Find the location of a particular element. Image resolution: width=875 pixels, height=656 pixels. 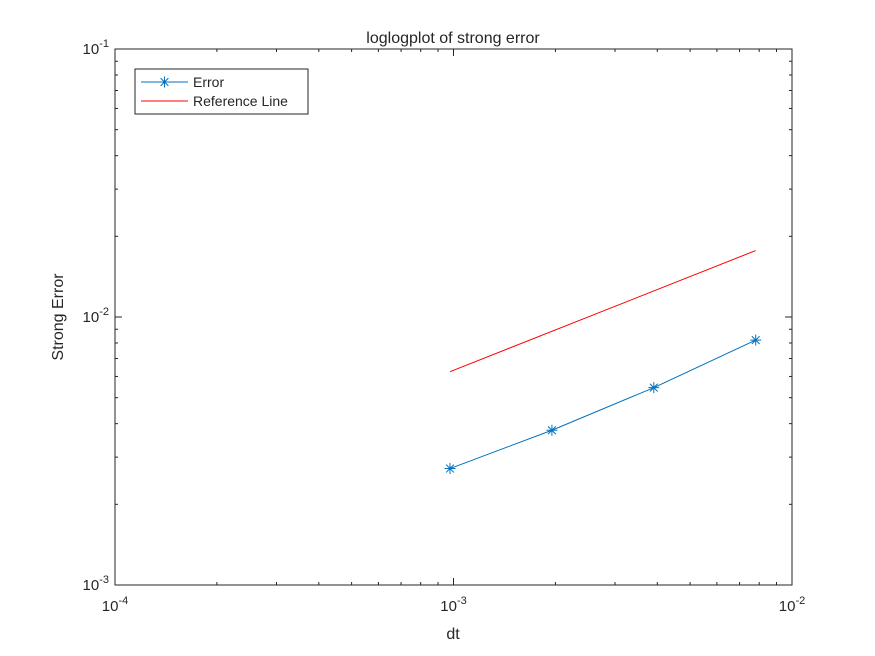

x-axis-label: dt is located at coordinates (453, 634).